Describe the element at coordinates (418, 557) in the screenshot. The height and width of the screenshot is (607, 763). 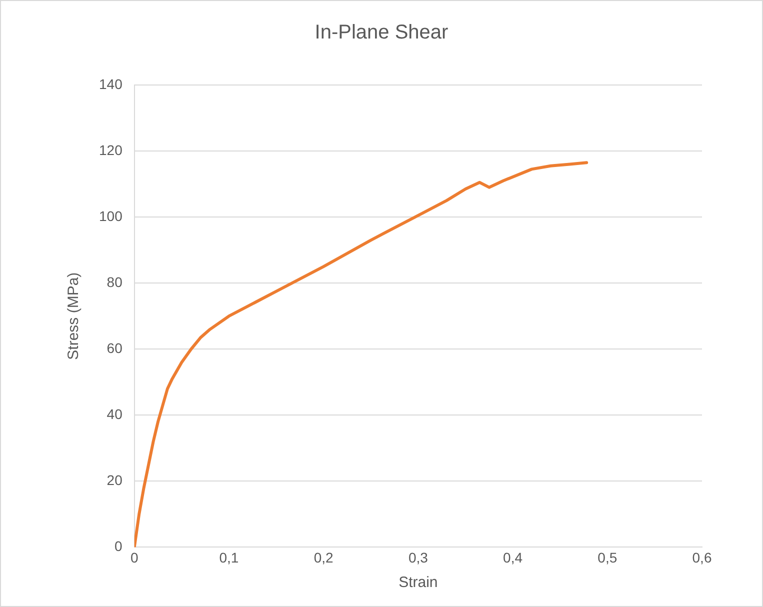
I see `x-tick-label: 0,3` at that location.